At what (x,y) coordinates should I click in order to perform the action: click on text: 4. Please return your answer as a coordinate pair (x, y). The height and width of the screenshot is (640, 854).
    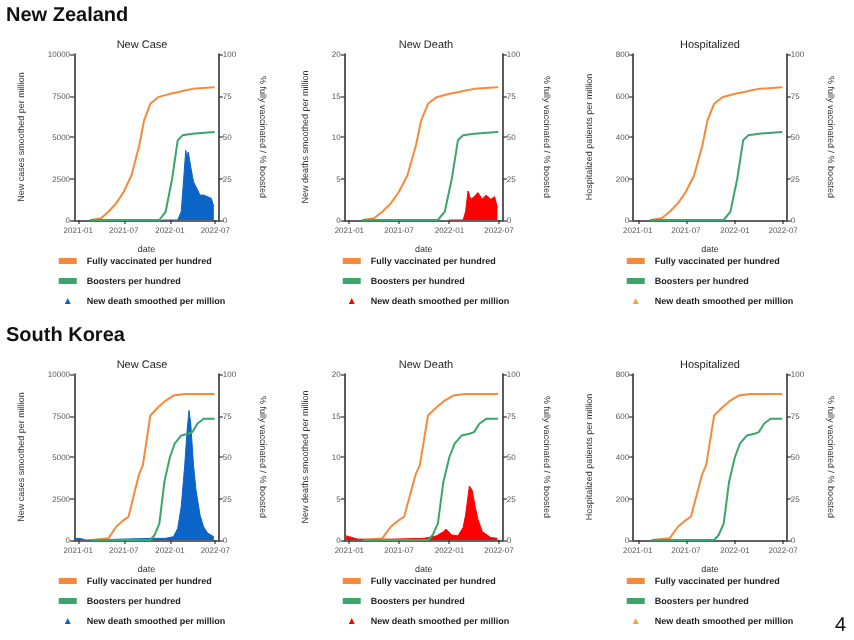
    Looking at the image, I should click on (840, 626).